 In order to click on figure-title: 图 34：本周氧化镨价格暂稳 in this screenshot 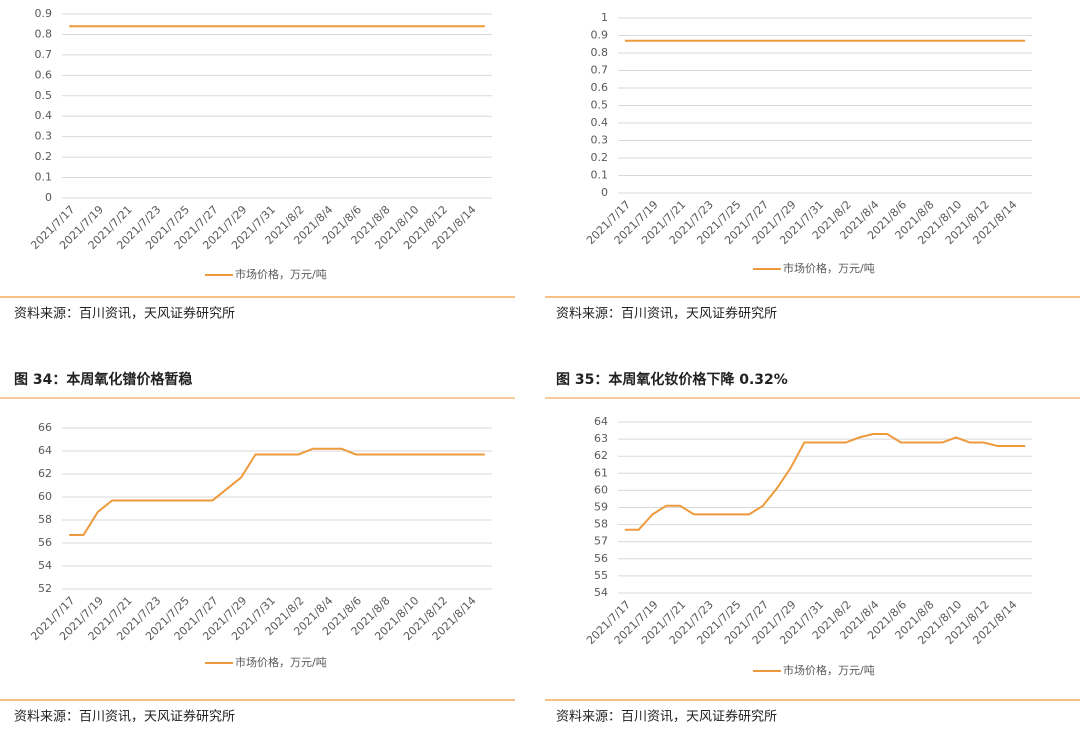, I will do `click(103, 379)`.